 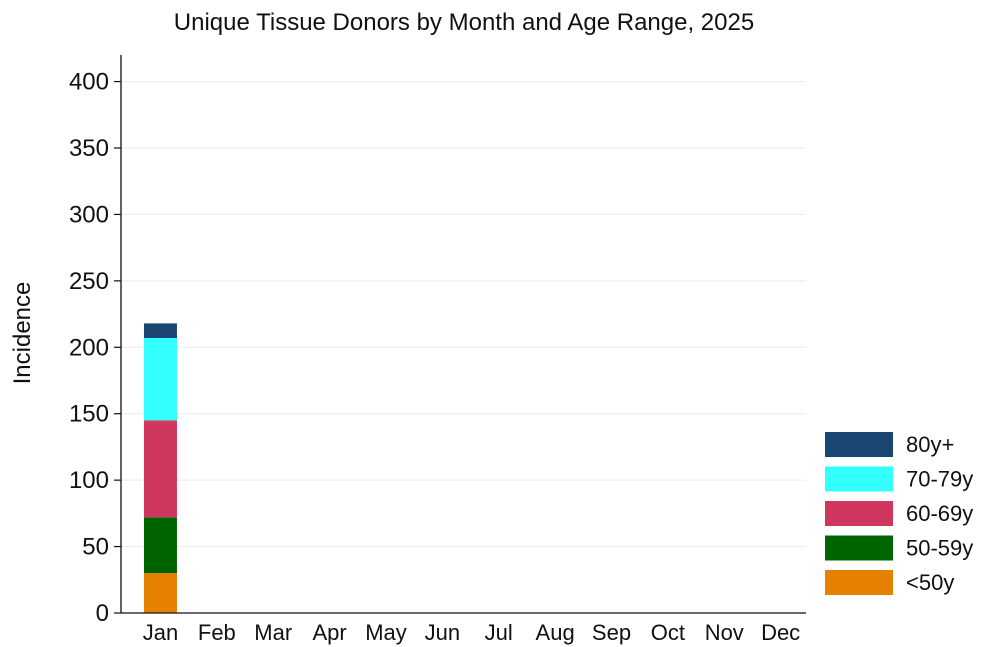 I want to click on y-axis-ticks: 0 50 100 150 200 250 300 350 400, so click(x=95, y=348).